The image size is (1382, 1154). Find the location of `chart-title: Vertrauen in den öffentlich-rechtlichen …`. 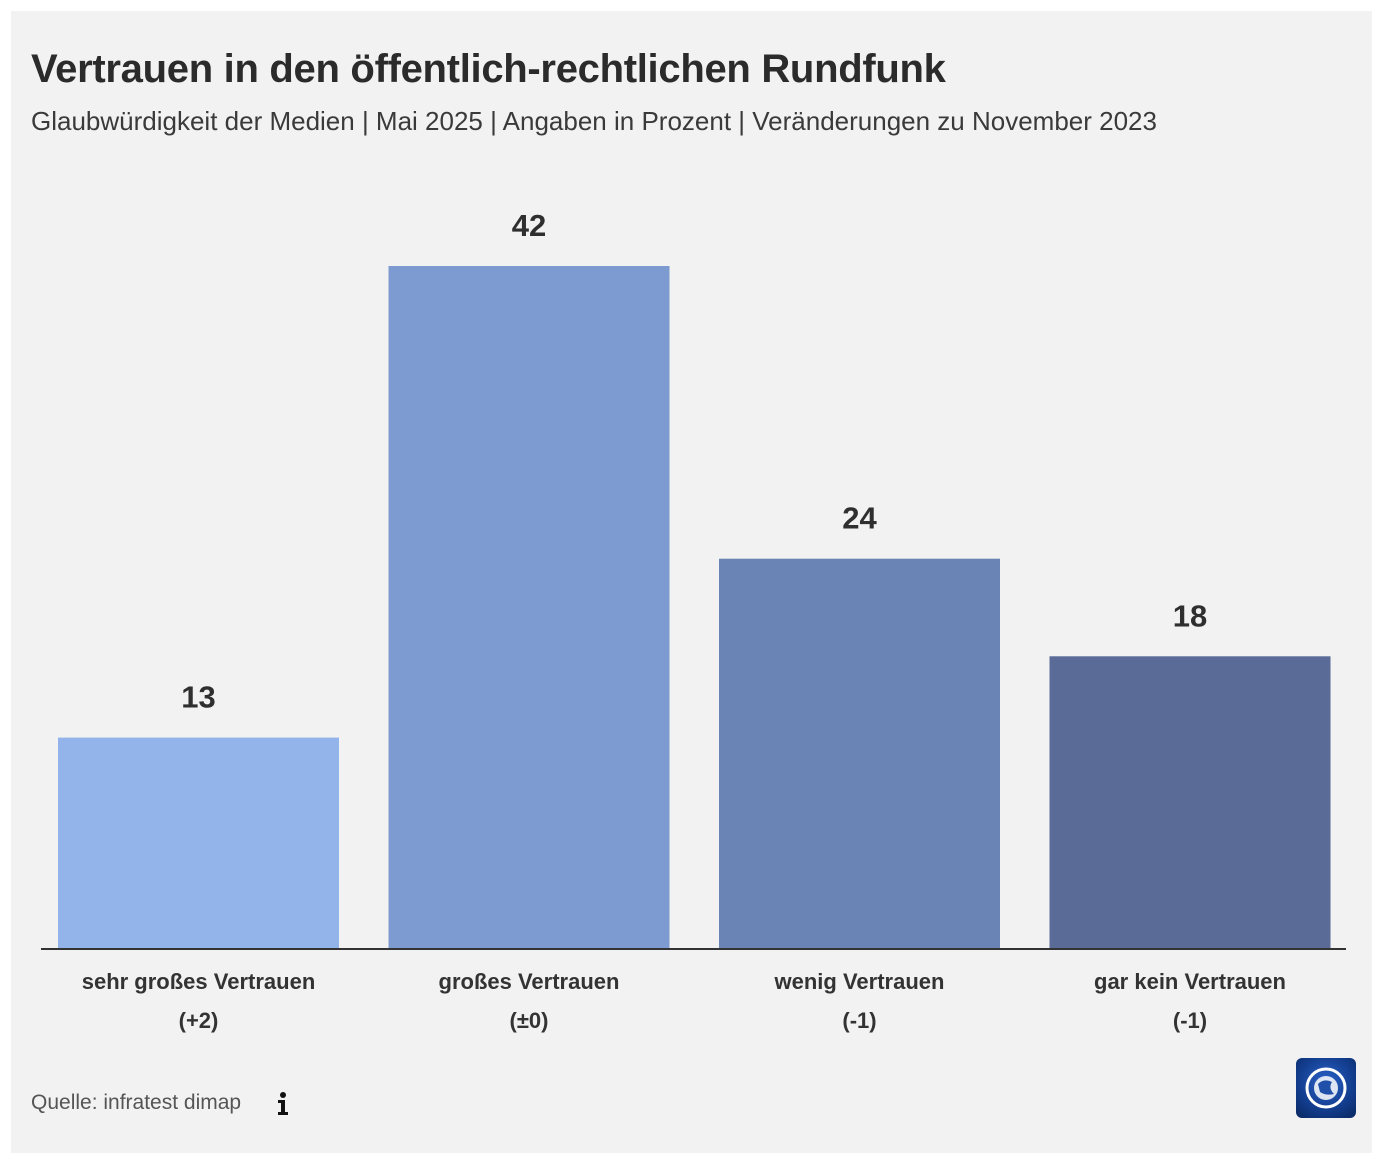

chart-title: Vertrauen in den öffentlich-rechtlichen … is located at coordinates (488, 69).